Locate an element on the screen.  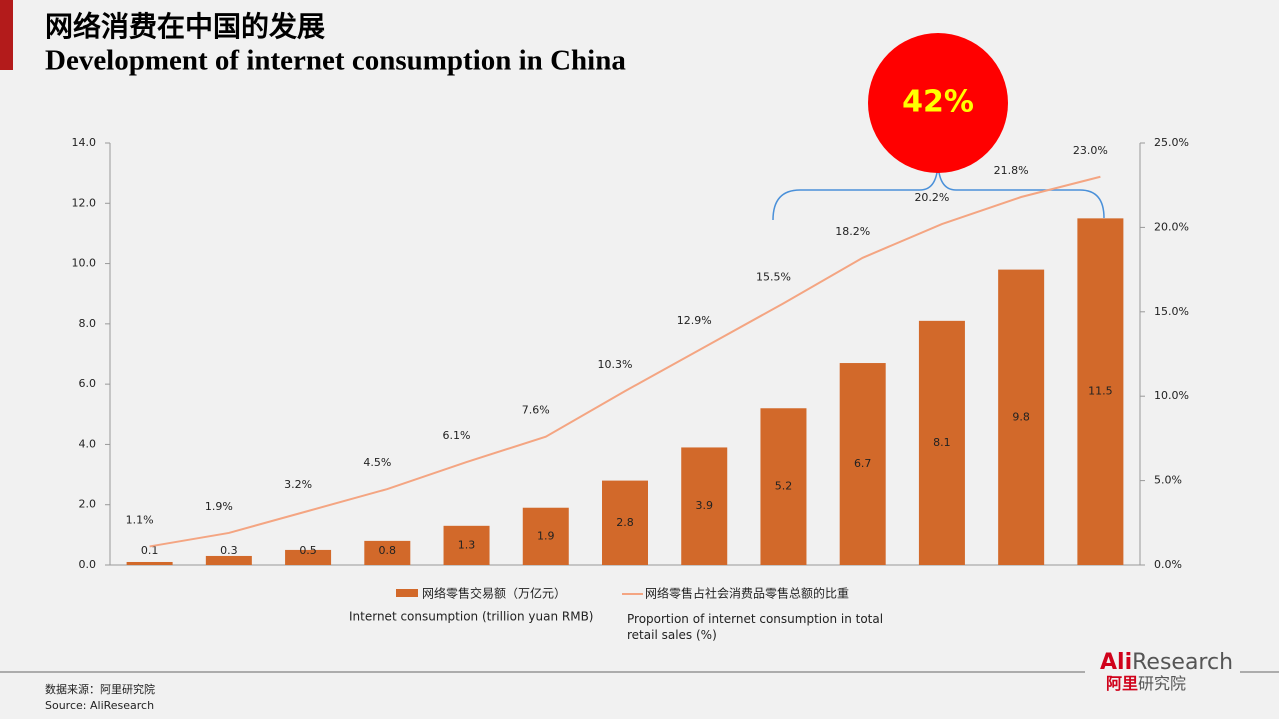
highlight-circle is located at coordinates (938, 103).